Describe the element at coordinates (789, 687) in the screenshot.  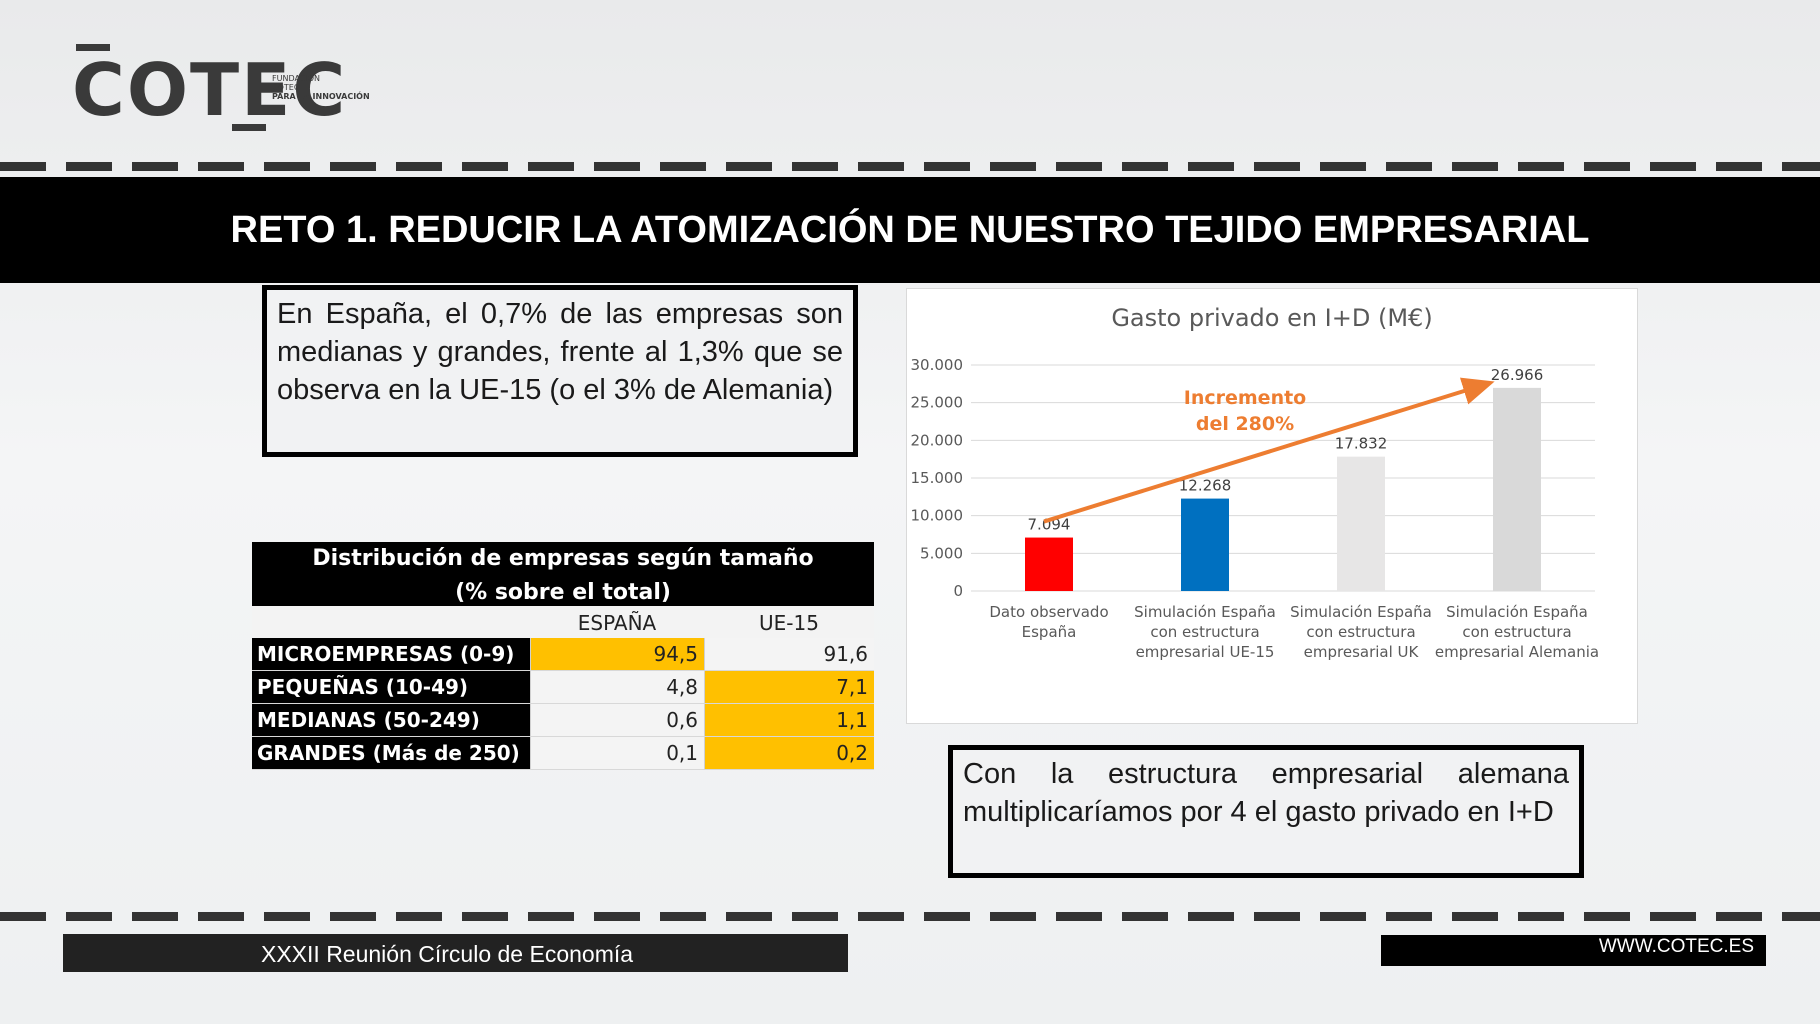
I see `cell-ue15: 7,1` at that location.